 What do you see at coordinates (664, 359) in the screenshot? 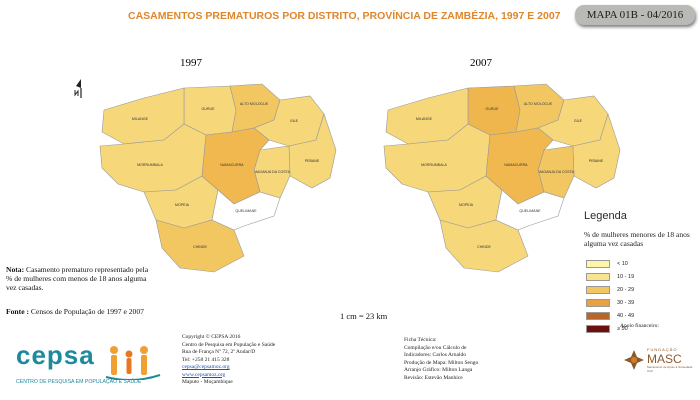
I see `masc-org-name: MASC` at bounding box center [664, 359].